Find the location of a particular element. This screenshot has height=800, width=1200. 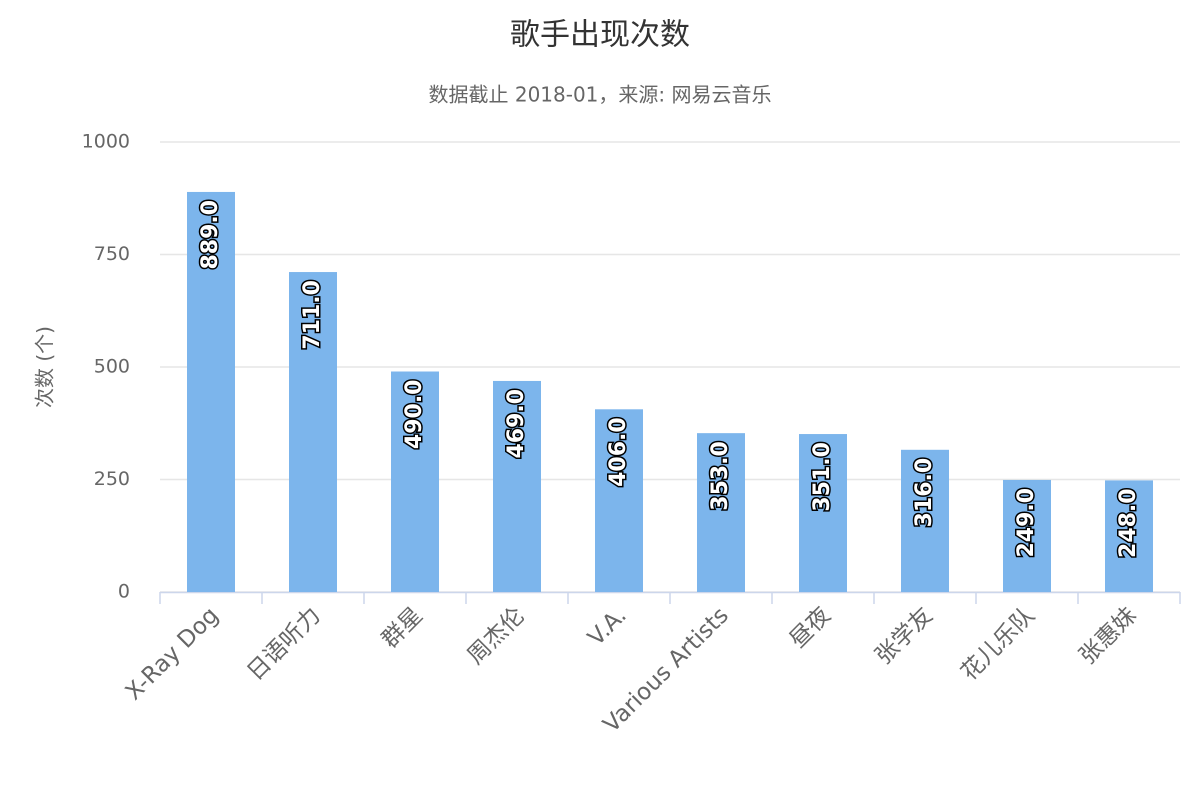

y-axis-title: 次数 (个) is located at coordinates (45, 367).